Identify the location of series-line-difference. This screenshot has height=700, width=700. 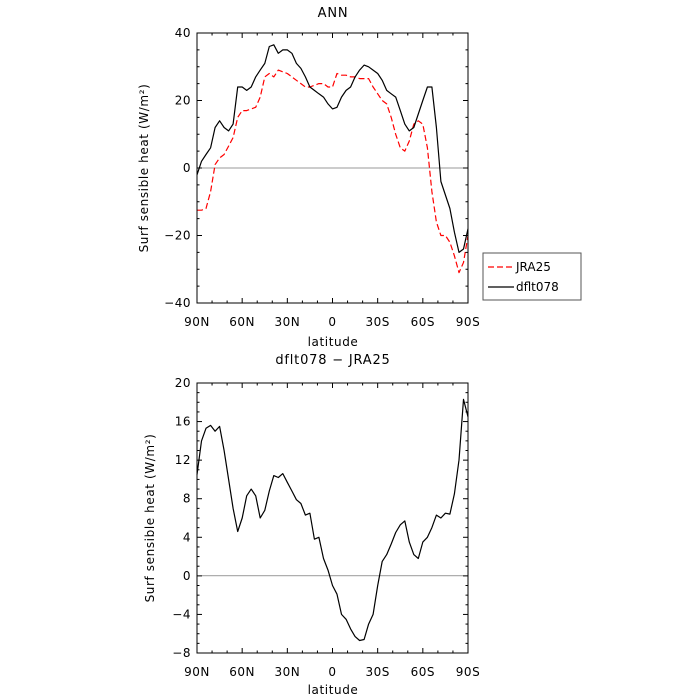
(332, 520).